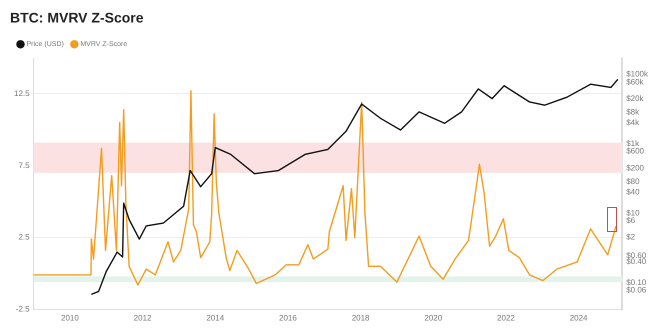  Describe the element at coordinates (24, 237) in the screenshot. I see `y-tick-label: 2.5` at that location.